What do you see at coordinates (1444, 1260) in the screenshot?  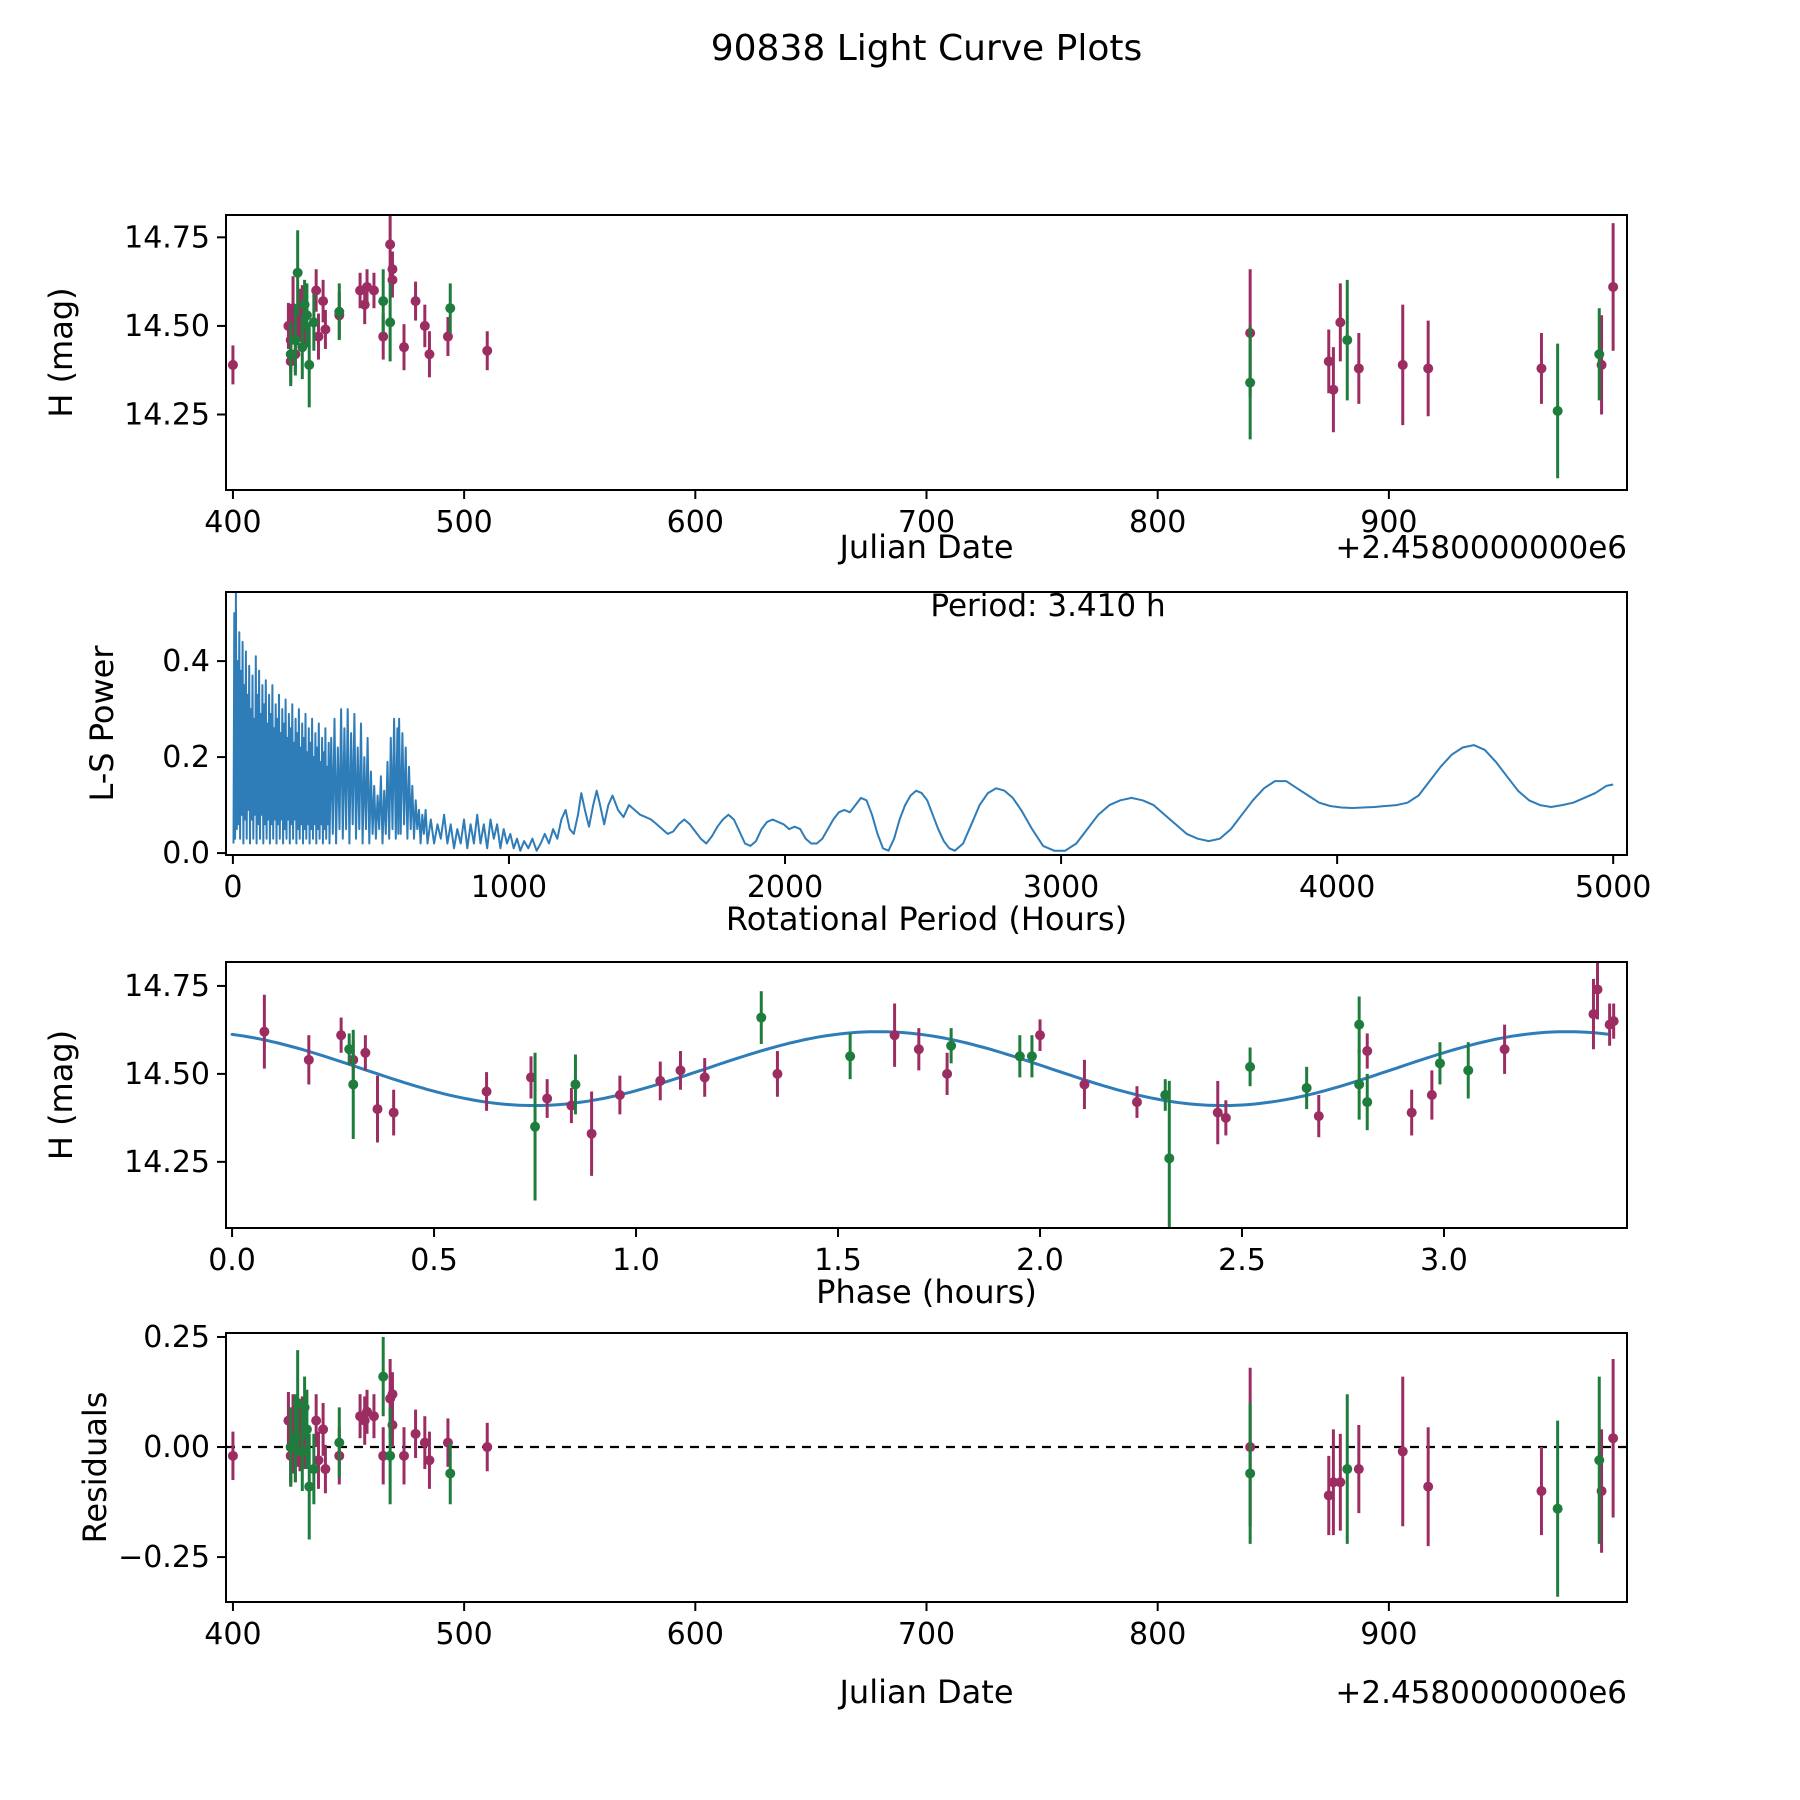 I see `x-tick-label: 3.0` at bounding box center [1444, 1260].